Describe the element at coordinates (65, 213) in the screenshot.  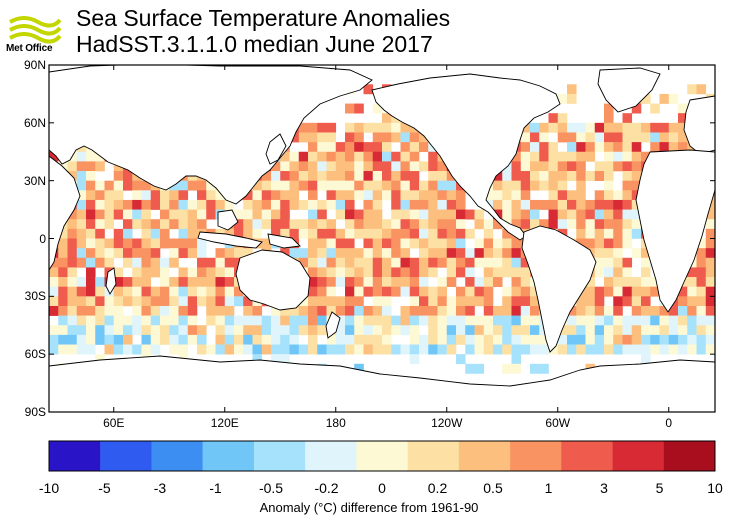
I see `africa-outline` at that location.